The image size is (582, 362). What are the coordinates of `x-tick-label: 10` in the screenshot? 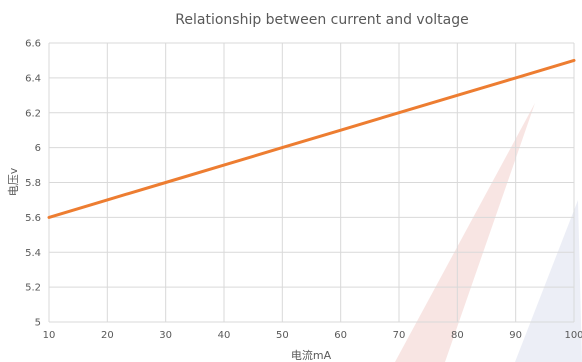 It's located at (49, 335).